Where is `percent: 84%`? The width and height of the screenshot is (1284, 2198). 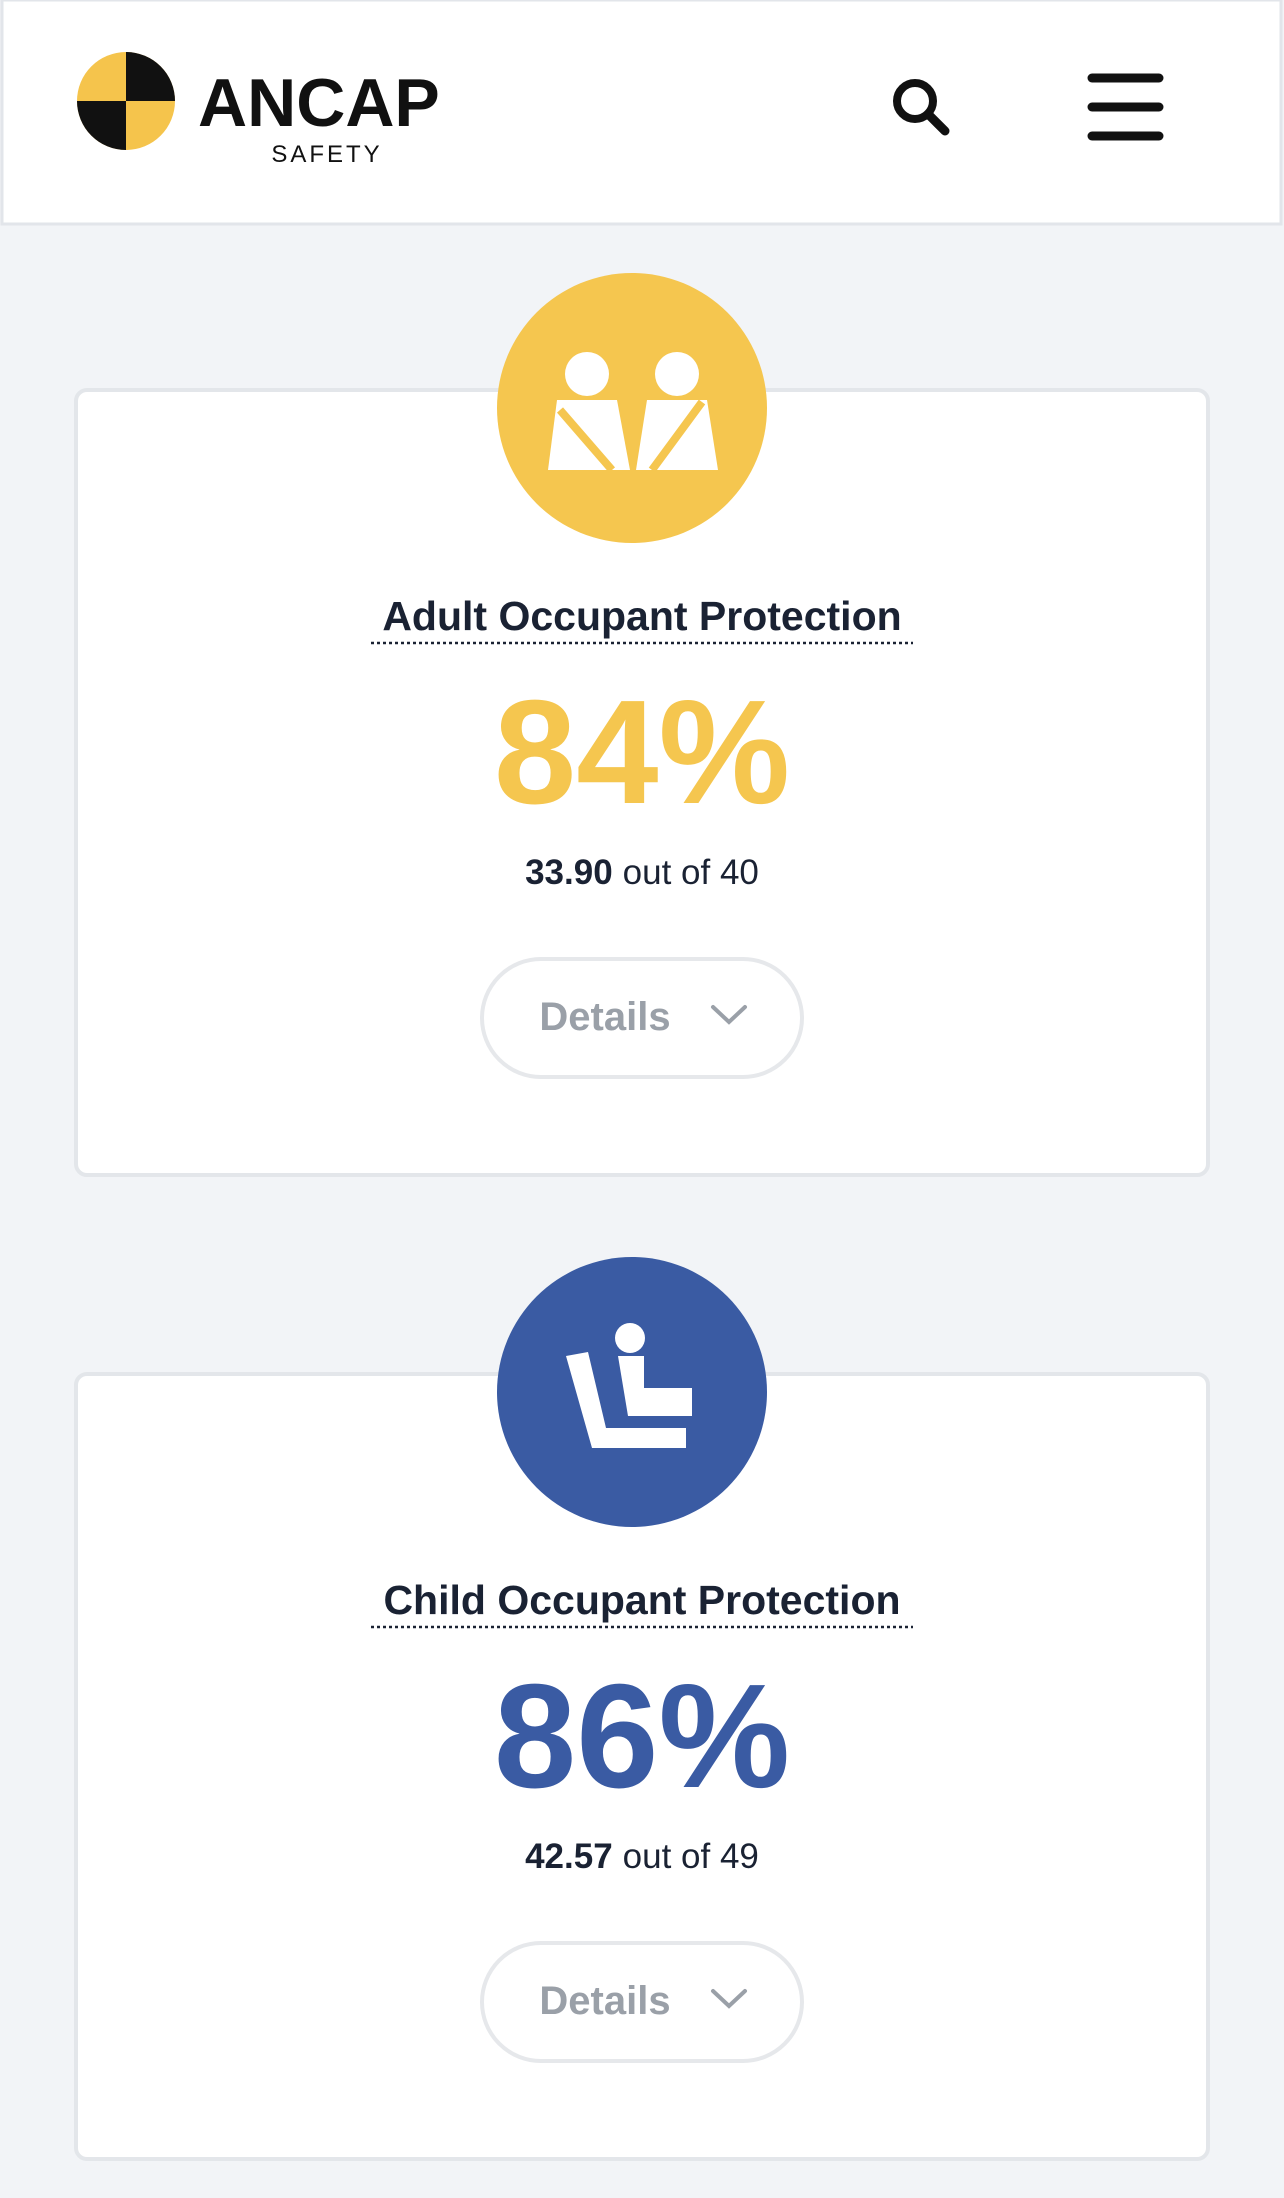
percent: 84% is located at coordinates (642, 752).